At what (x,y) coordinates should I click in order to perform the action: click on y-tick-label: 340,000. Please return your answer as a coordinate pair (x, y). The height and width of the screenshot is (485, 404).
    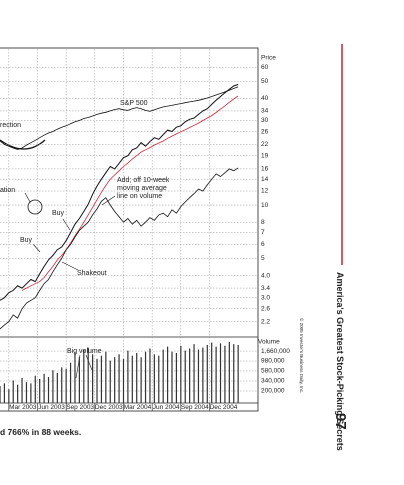
    Looking at the image, I should click on (273, 381).